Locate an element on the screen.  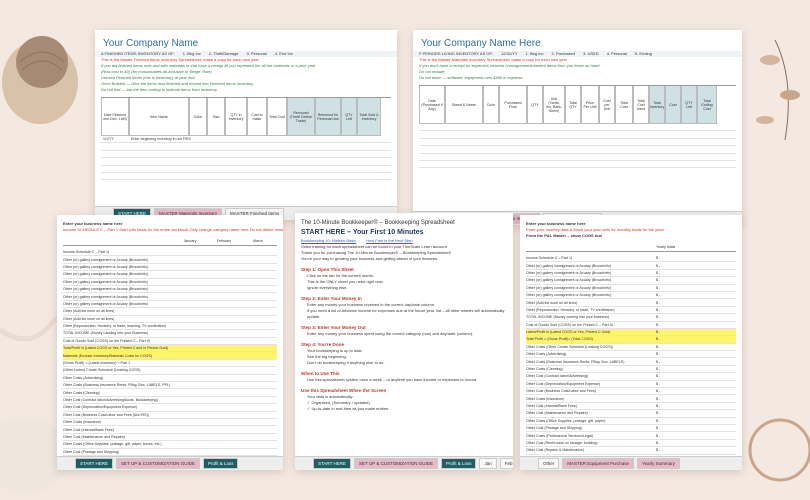
step-line: See the big beginning. is located at coordinates (327, 356).